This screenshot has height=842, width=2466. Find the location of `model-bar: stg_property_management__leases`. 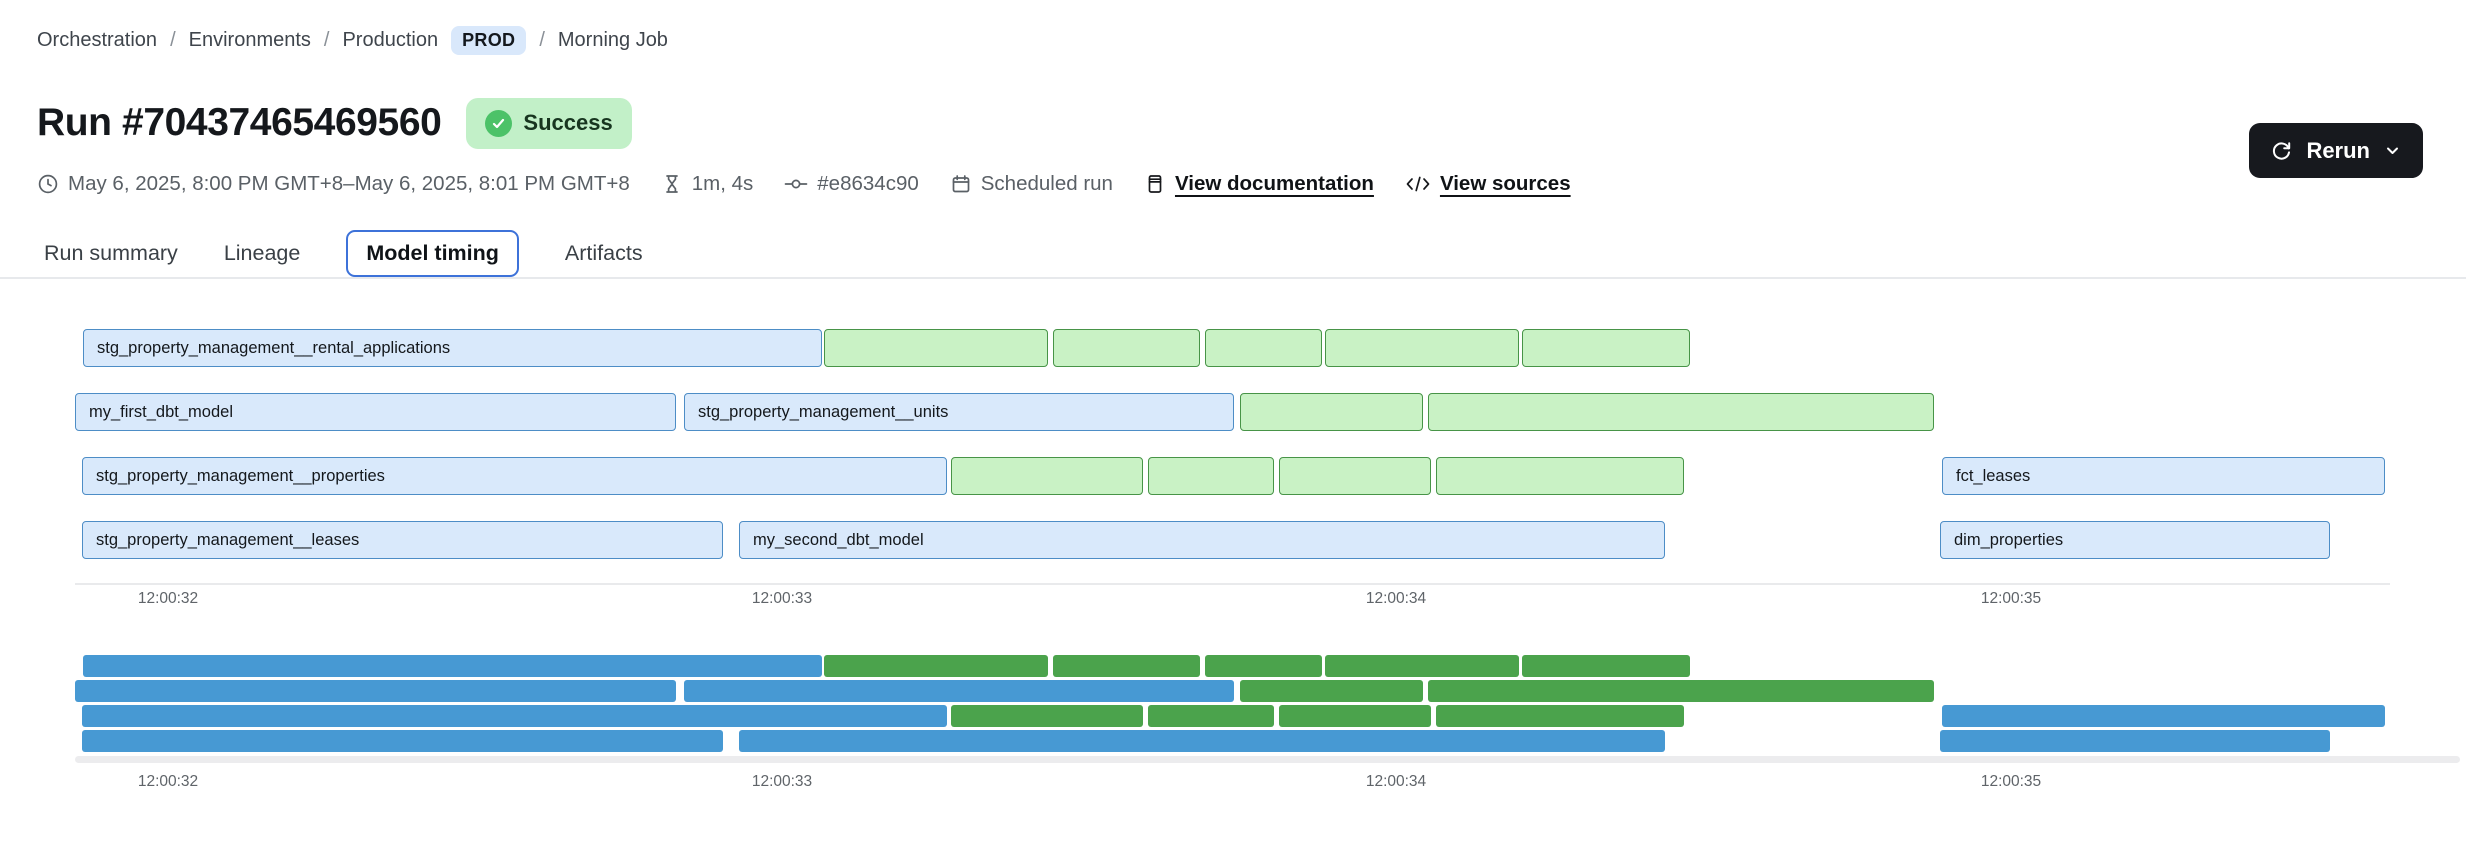

model-bar: stg_property_management__leases is located at coordinates (402, 540).